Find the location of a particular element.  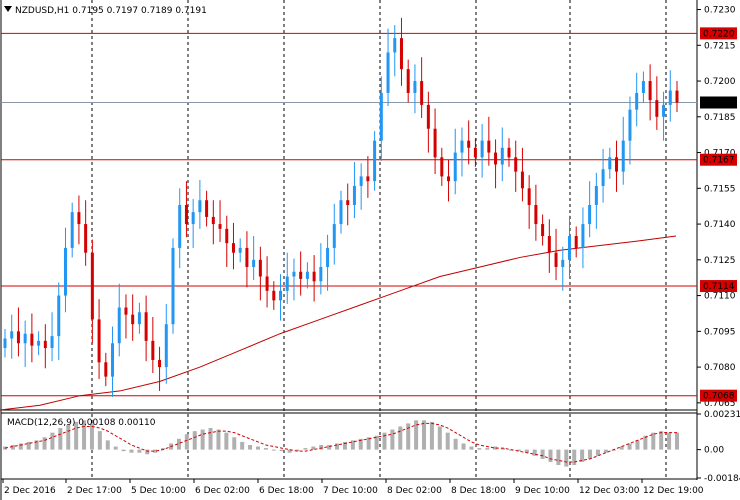

level-price-tag: 0.7068 is located at coordinates (718, 395).